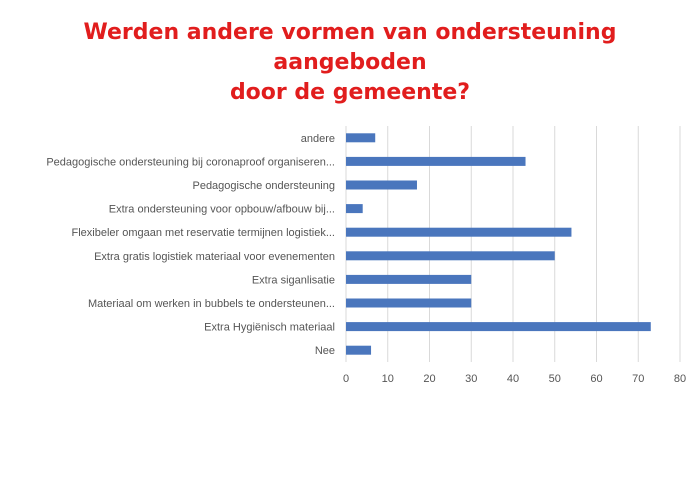 This screenshot has width=700, height=500. I want to click on x-tick-label: 30, so click(471, 379).